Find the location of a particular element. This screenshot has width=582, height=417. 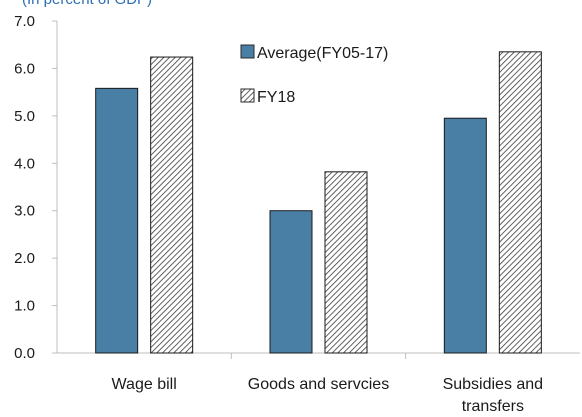

category-label: Subsidies and is located at coordinates (493, 384).